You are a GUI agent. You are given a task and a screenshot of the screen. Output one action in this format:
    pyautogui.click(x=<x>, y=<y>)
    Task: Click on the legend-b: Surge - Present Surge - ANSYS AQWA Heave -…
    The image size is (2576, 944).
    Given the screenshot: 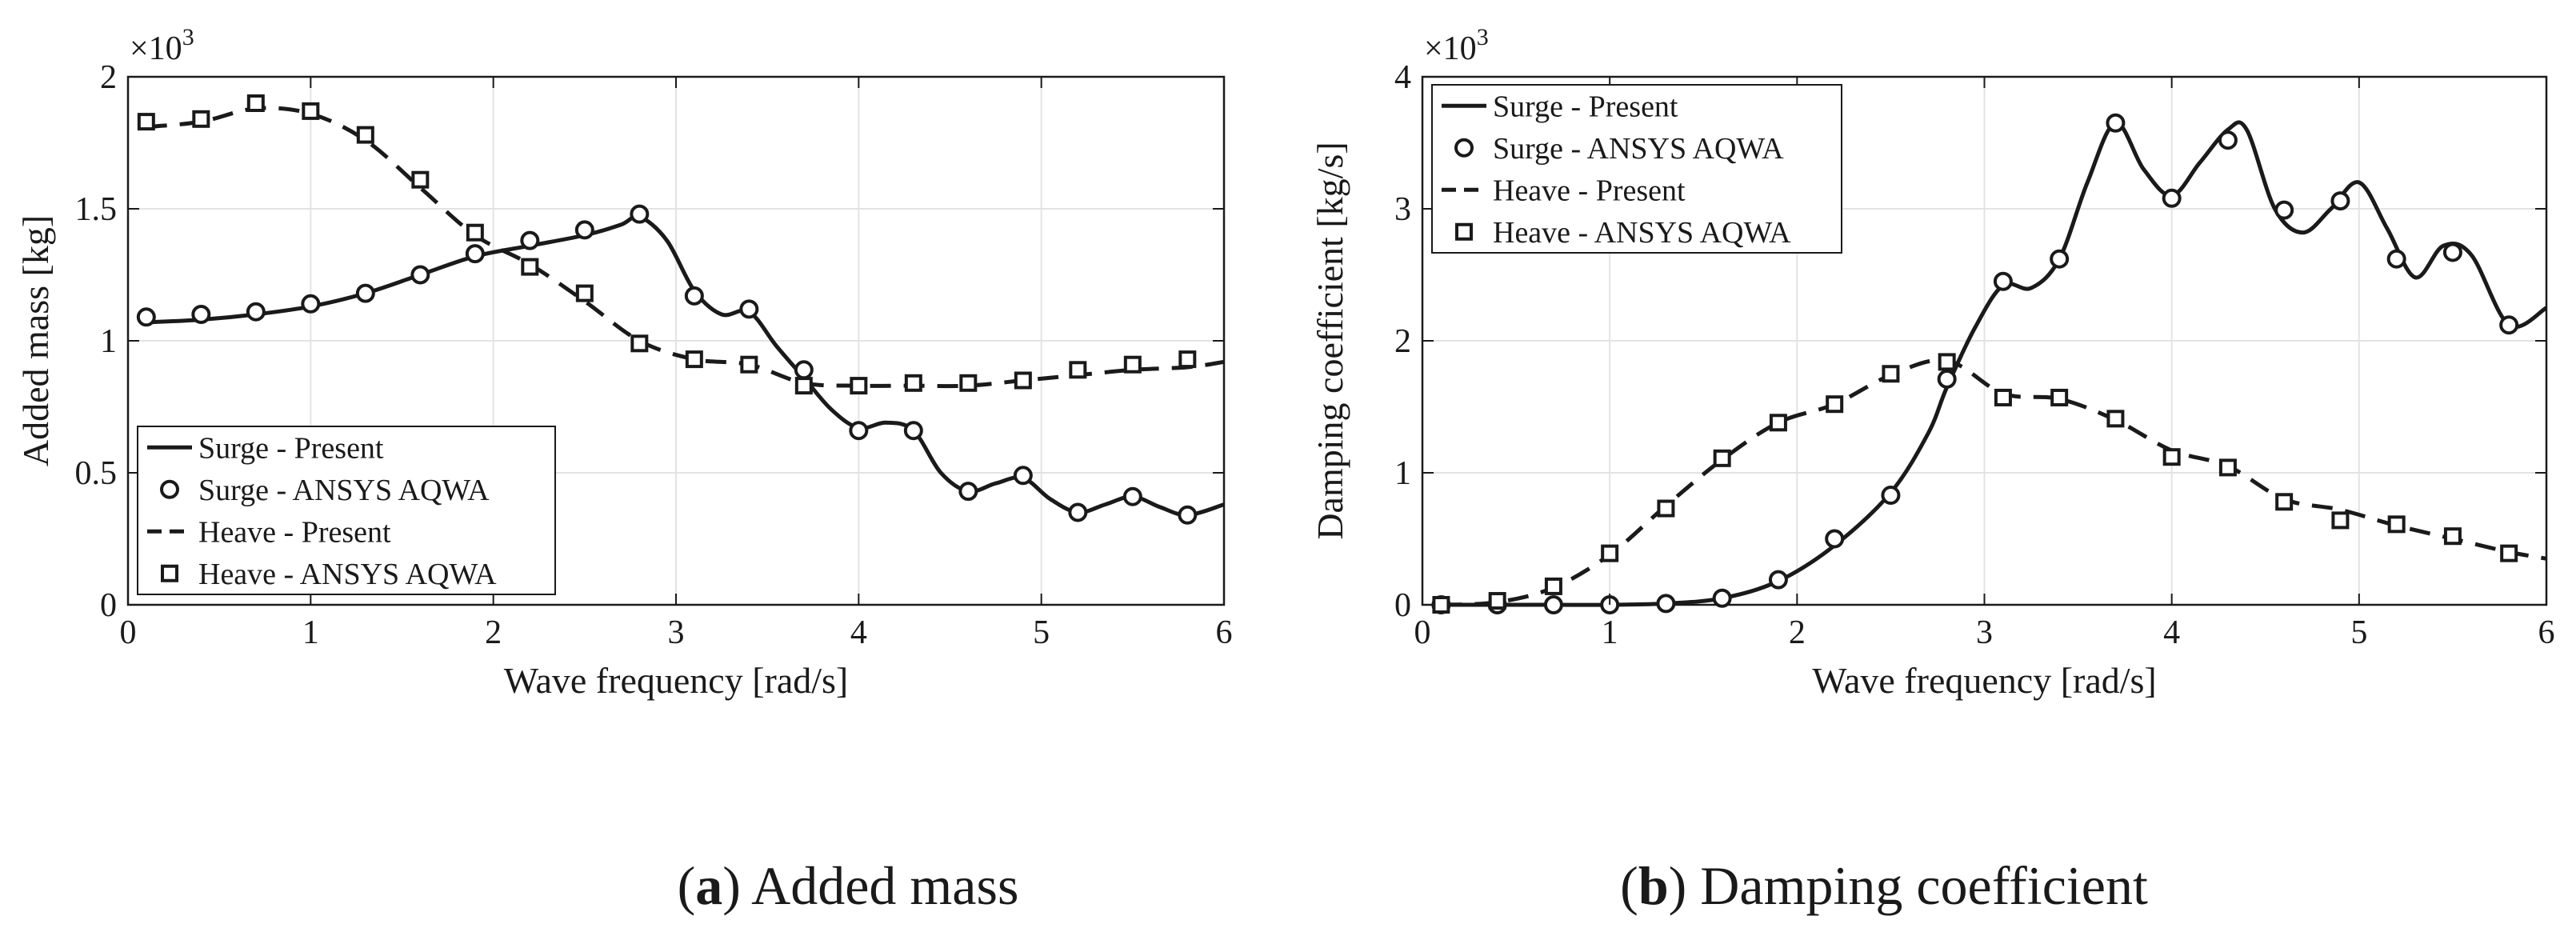 What is the action you would take?
    pyautogui.click(x=1636, y=169)
    